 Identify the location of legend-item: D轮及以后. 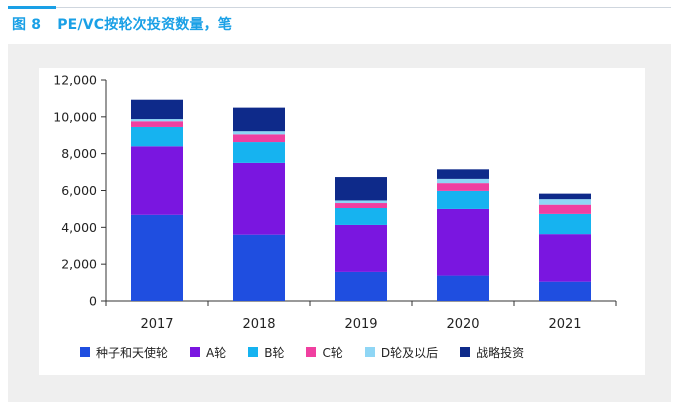
(401, 352).